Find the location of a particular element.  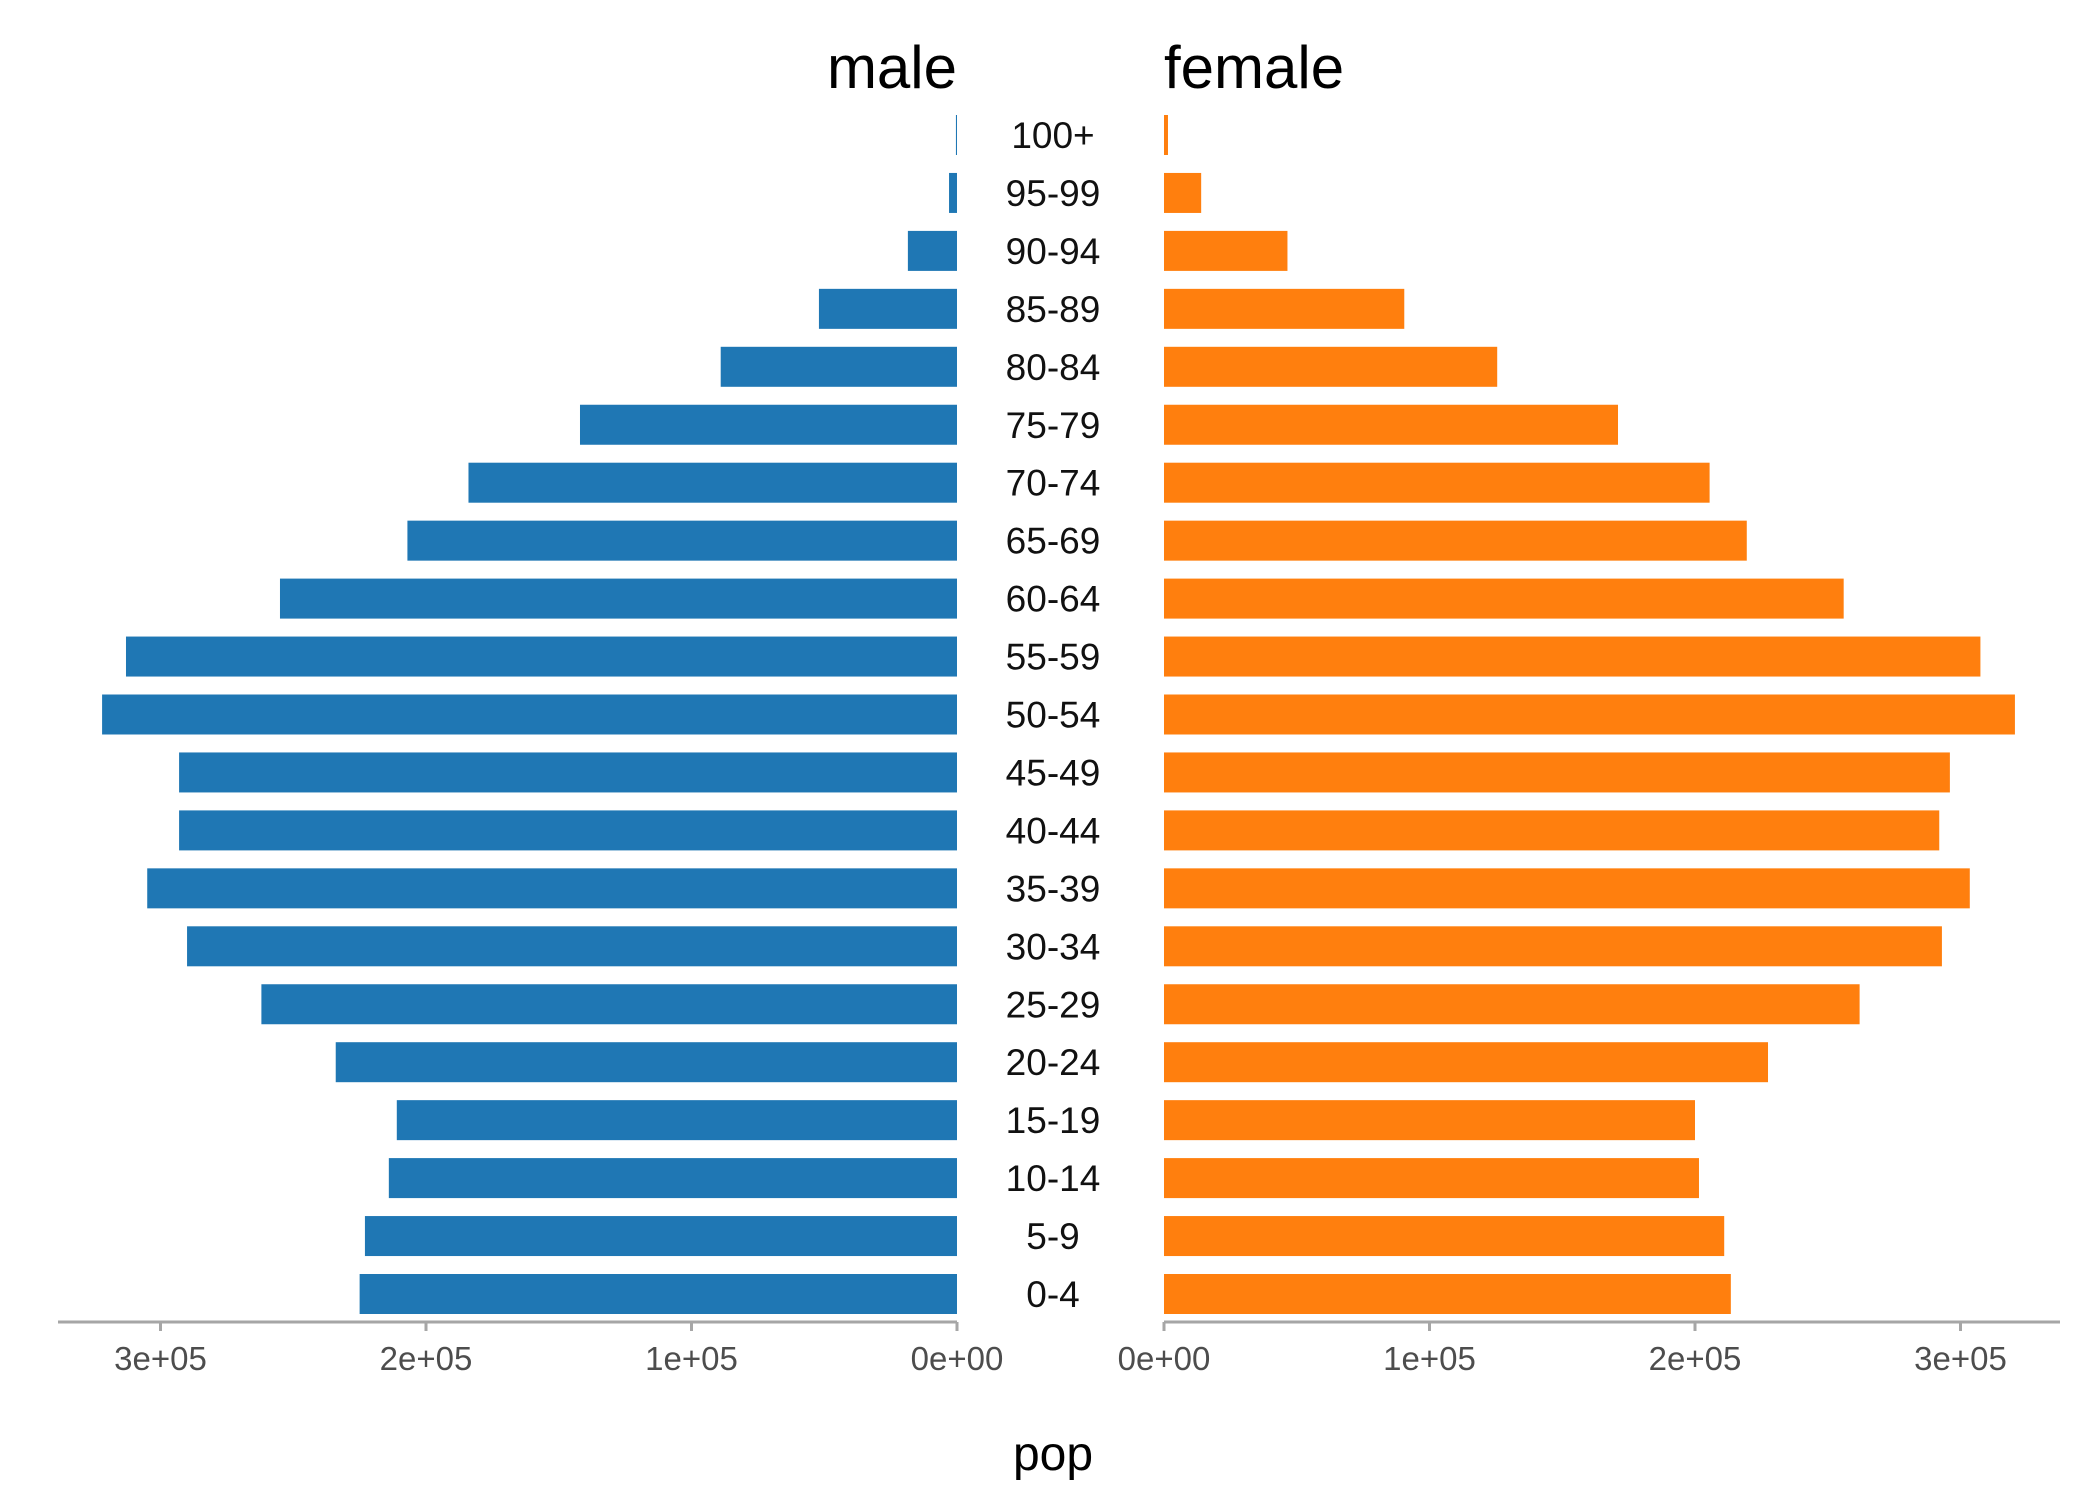

age-label-60-64: 60-64 is located at coordinates (1053, 599).